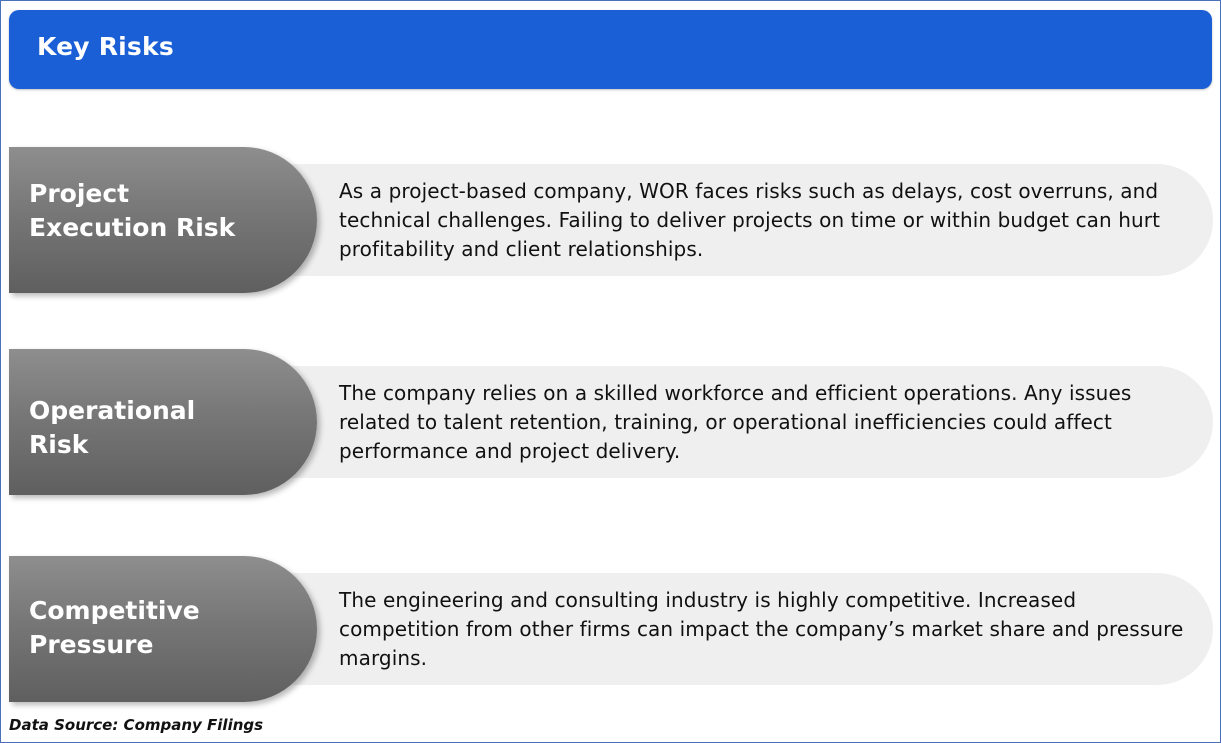 The height and width of the screenshot is (743, 1221). What do you see at coordinates (112, 410) in the screenshot?
I see `risk-title-line: Operational` at bounding box center [112, 410].